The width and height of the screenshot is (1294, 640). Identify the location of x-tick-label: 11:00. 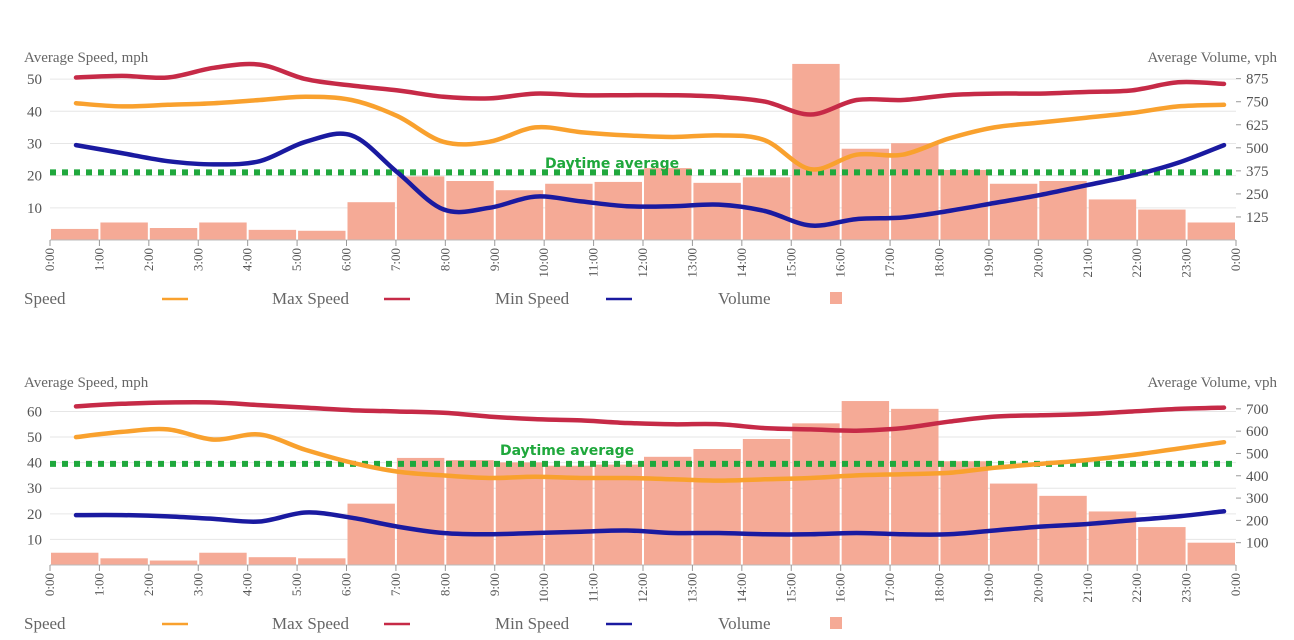
(593, 262).